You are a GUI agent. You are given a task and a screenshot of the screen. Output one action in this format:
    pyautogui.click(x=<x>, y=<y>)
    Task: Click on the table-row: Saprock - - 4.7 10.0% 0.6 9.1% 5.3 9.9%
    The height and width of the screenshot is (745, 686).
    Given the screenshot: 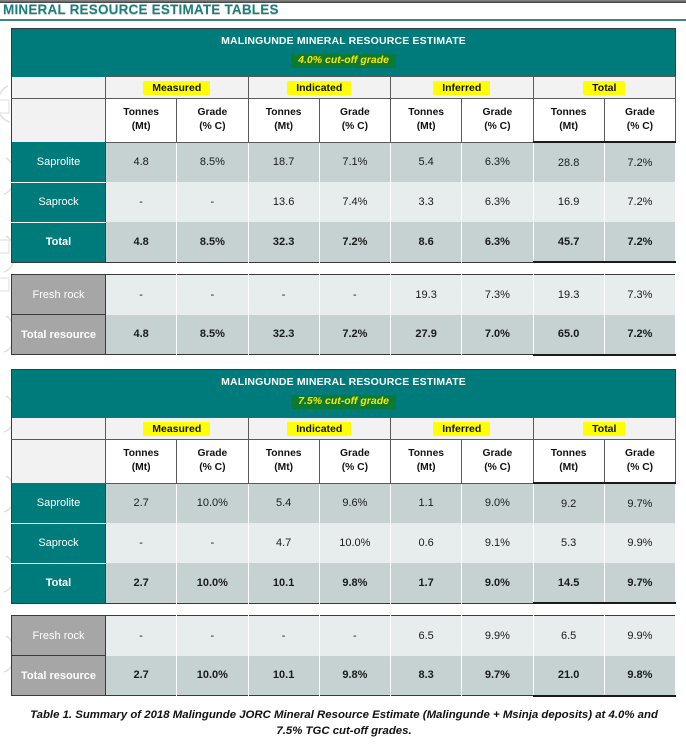 What is the action you would take?
    pyautogui.click(x=344, y=543)
    